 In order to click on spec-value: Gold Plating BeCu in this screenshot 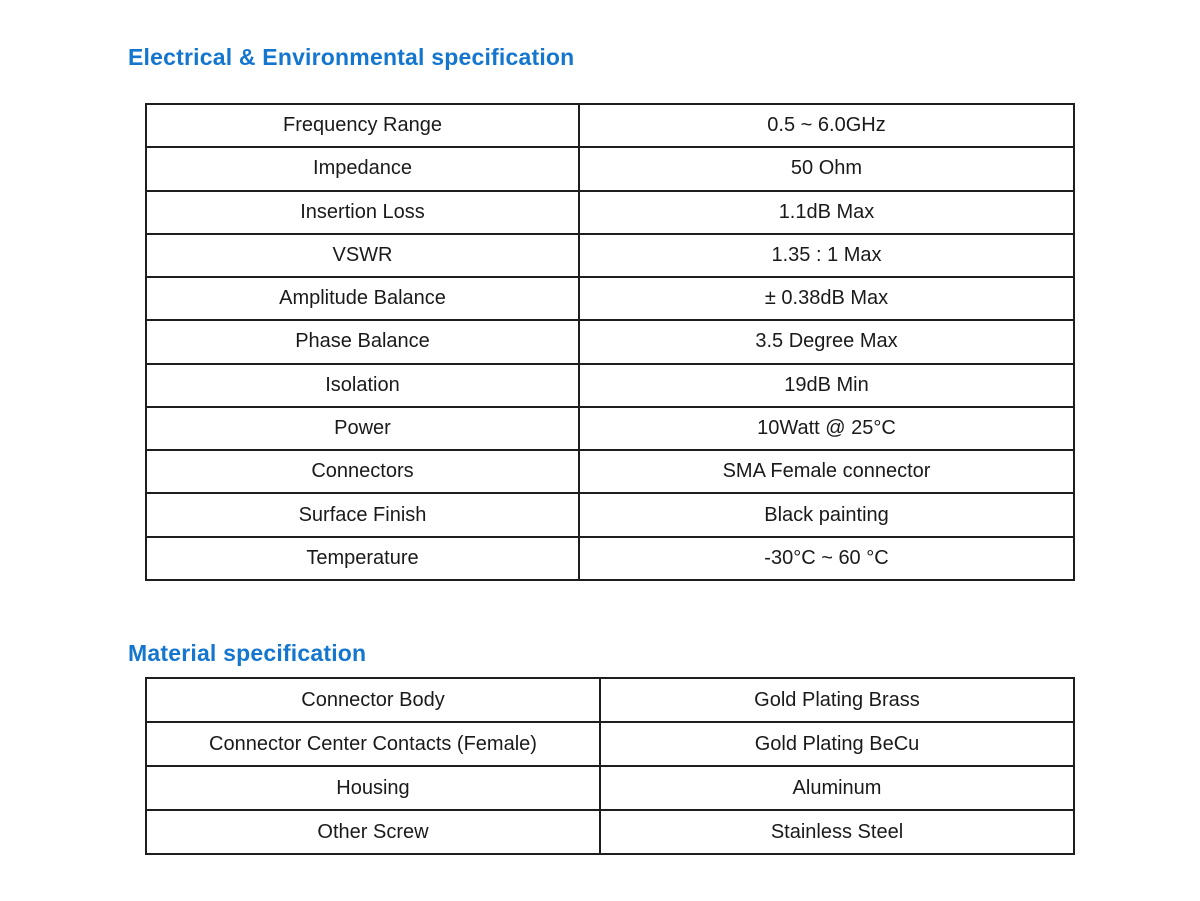, I will do `click(837, 744)`.